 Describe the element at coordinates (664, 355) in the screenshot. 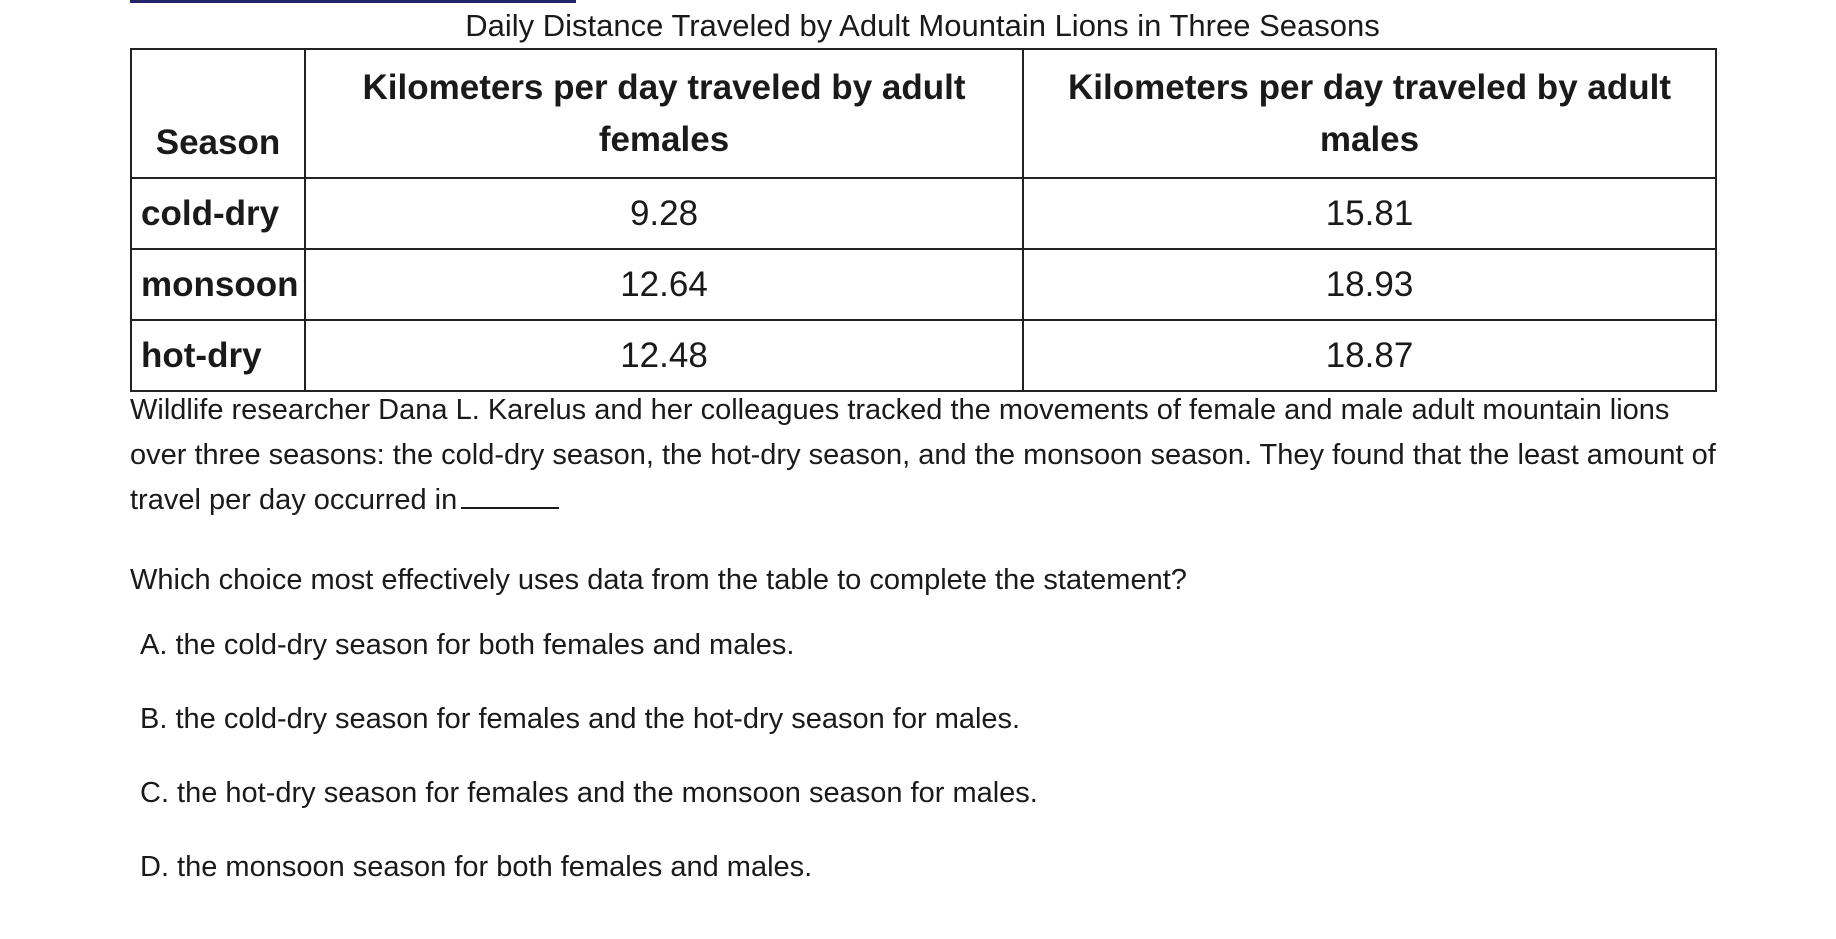

I see `females-value-cell: 12.48` at that location.